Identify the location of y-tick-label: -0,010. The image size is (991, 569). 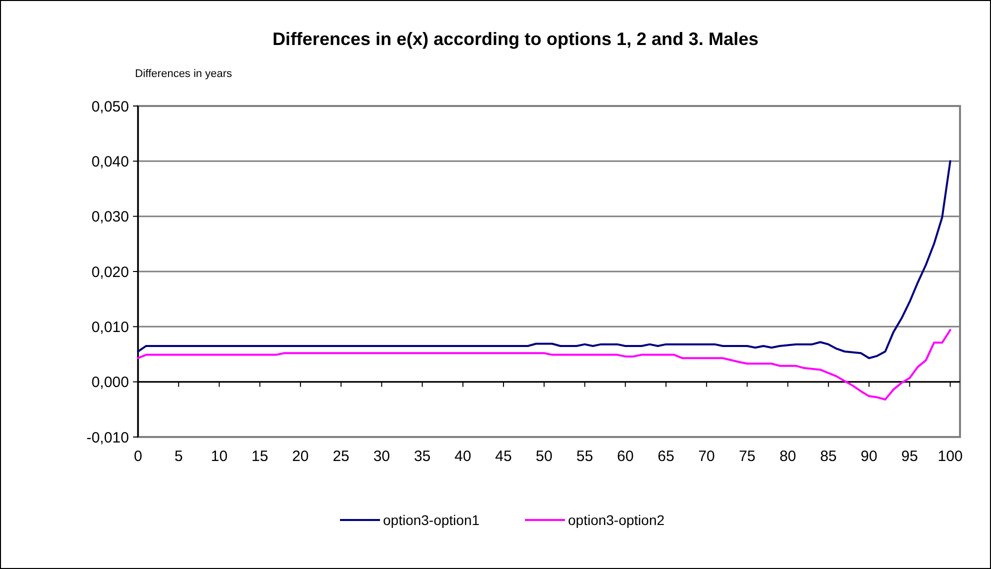
(107, 437).